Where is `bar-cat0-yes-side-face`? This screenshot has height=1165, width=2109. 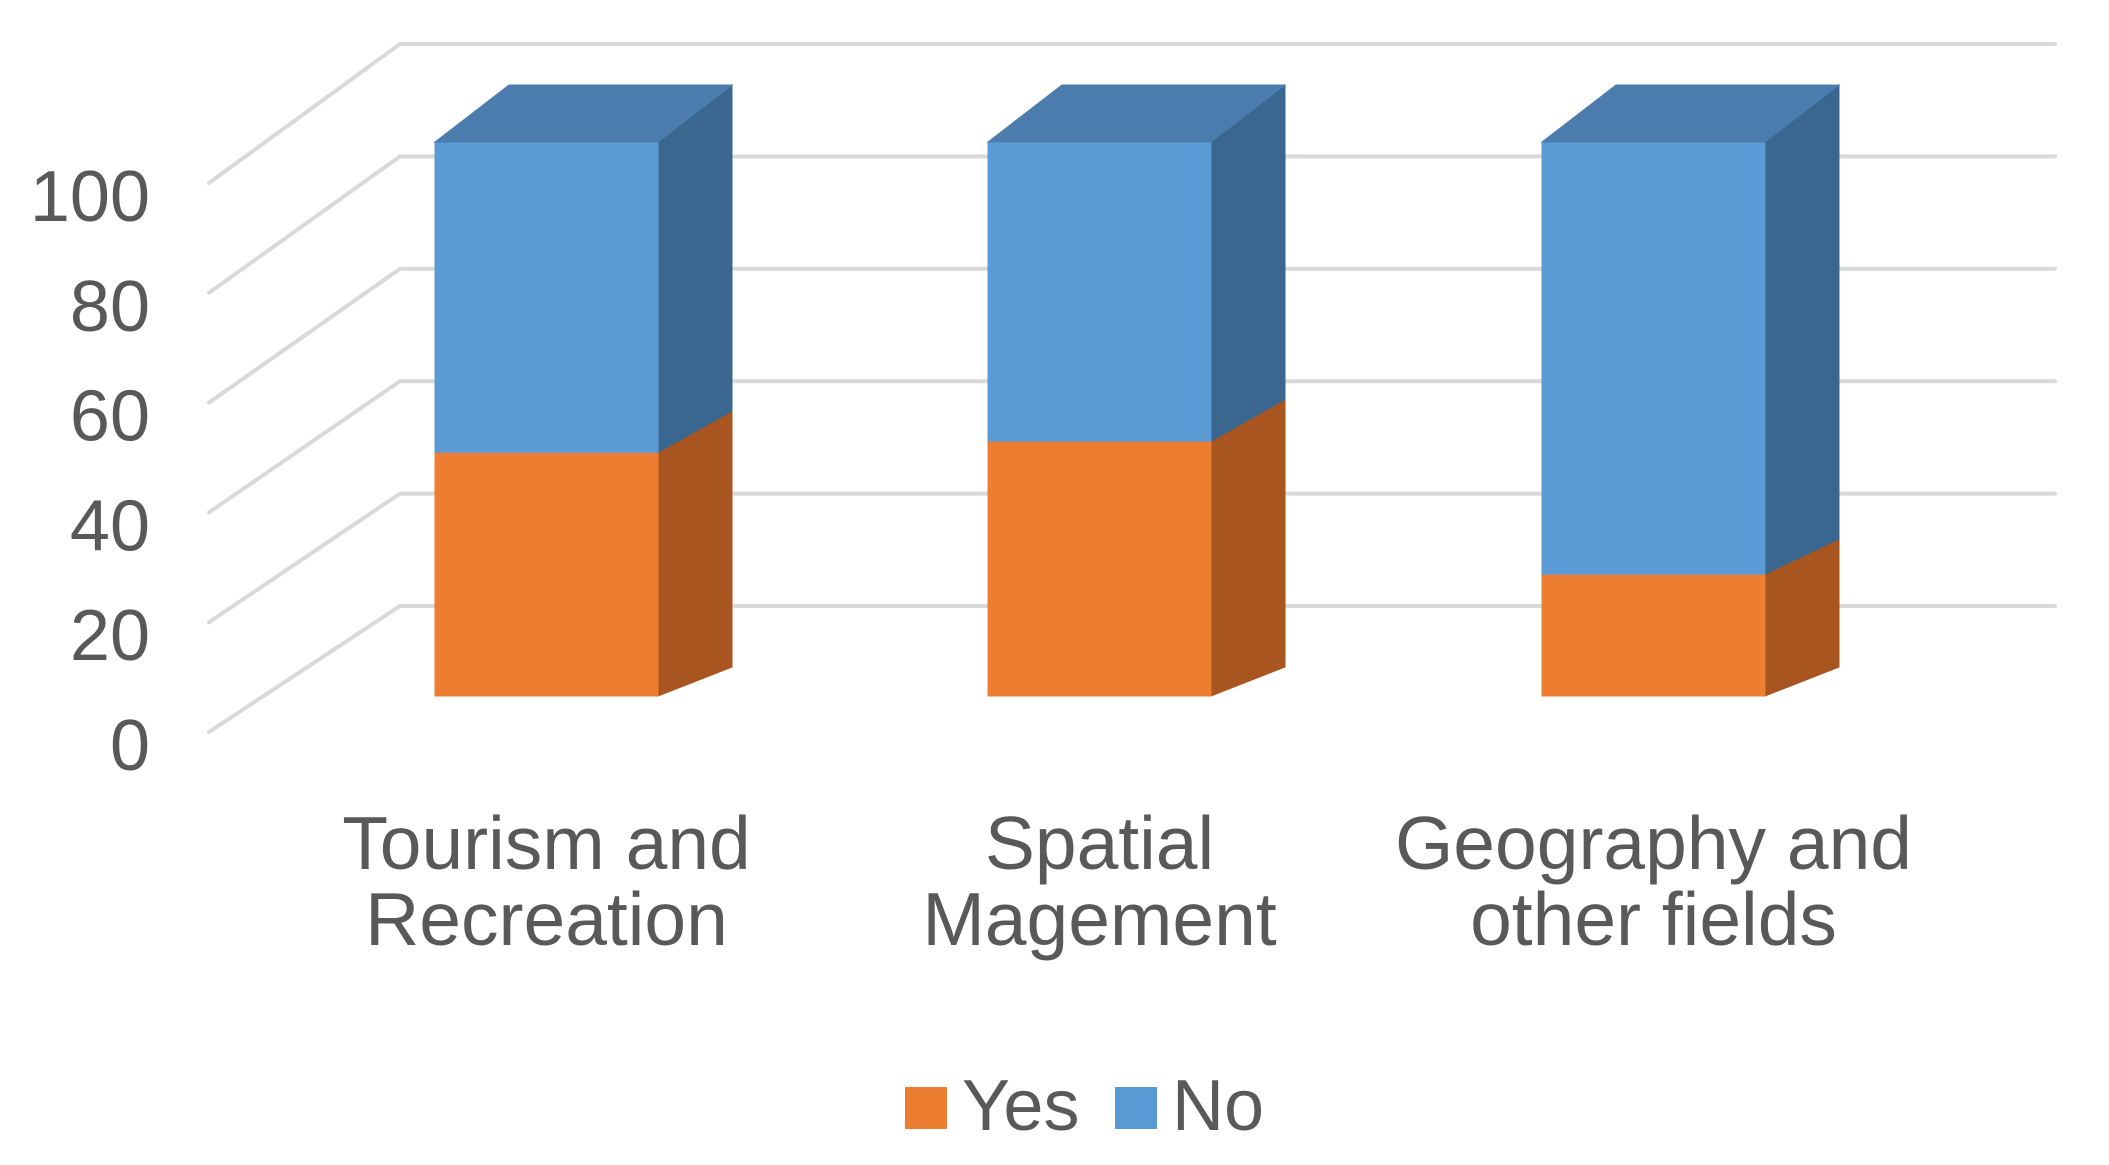
bar-cat0-yes-side-face is located at coordinates (695, 553).